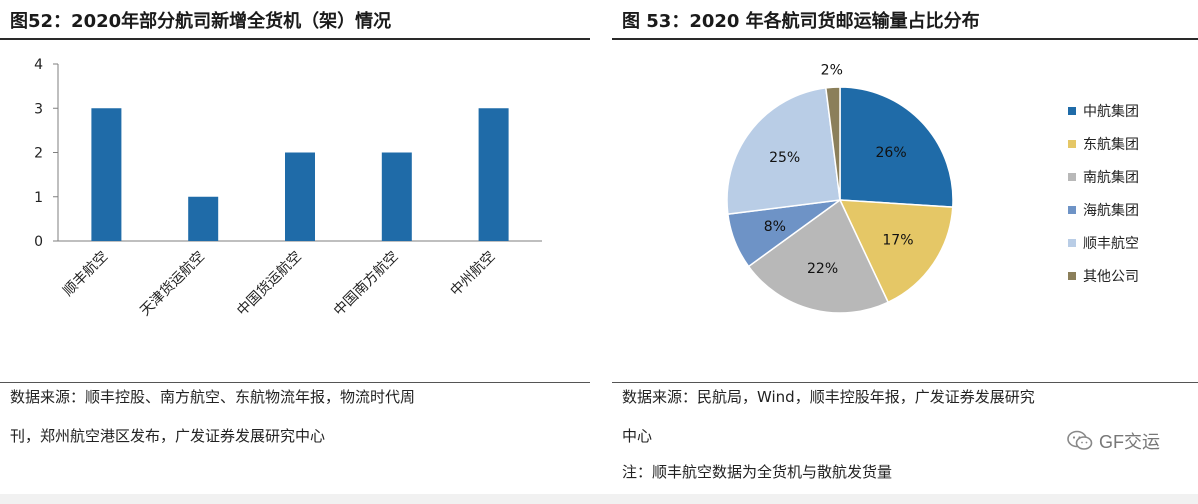 This screenshot has width=1198, height=504. I want to click on right-source-line-2: 中心, so click(637, 436).